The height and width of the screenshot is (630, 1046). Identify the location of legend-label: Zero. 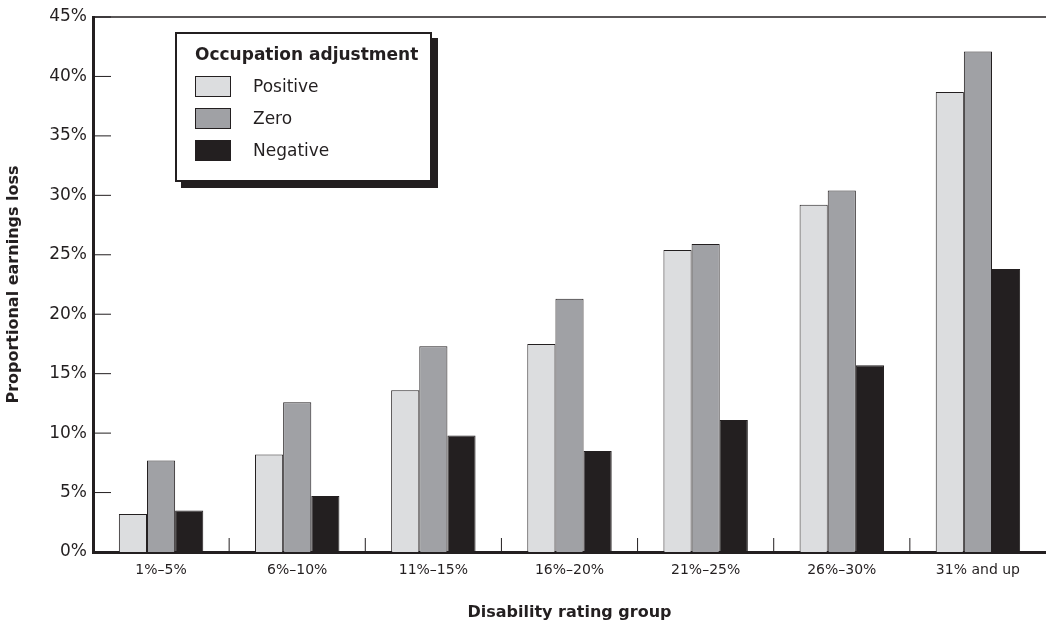
(273, 118).